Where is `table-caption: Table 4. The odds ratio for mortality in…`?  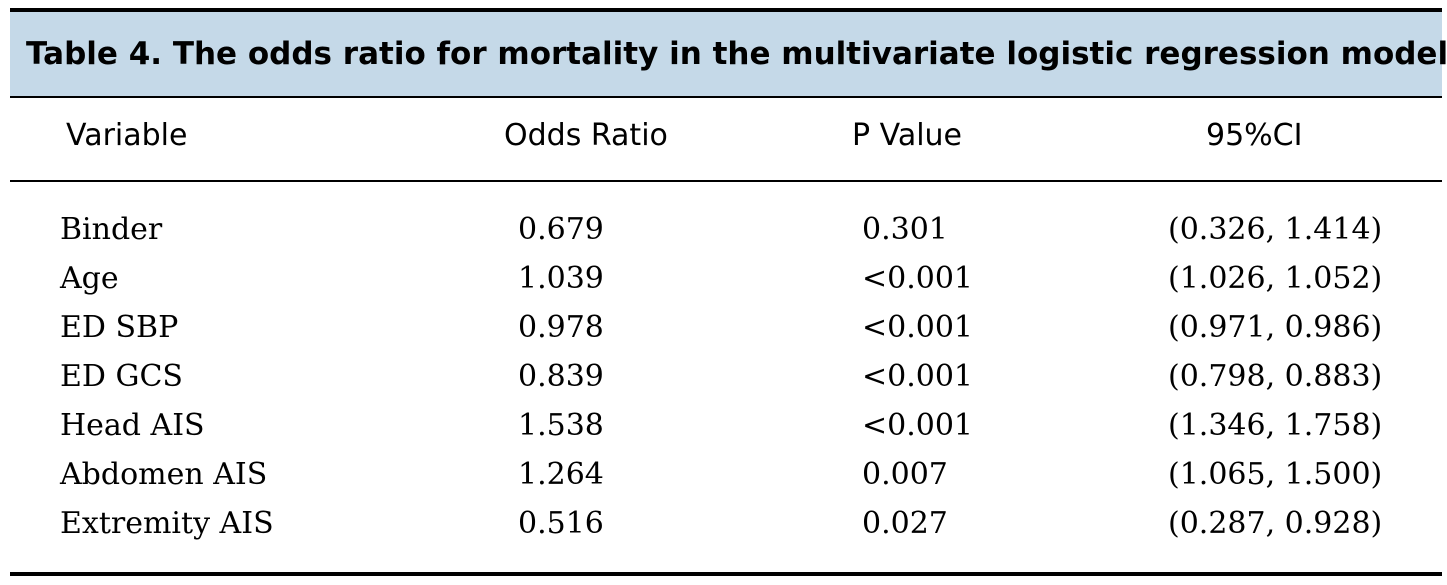 table-caption: Table 4. The odds ratio for mortality in… is located at coordinates (728, 54).